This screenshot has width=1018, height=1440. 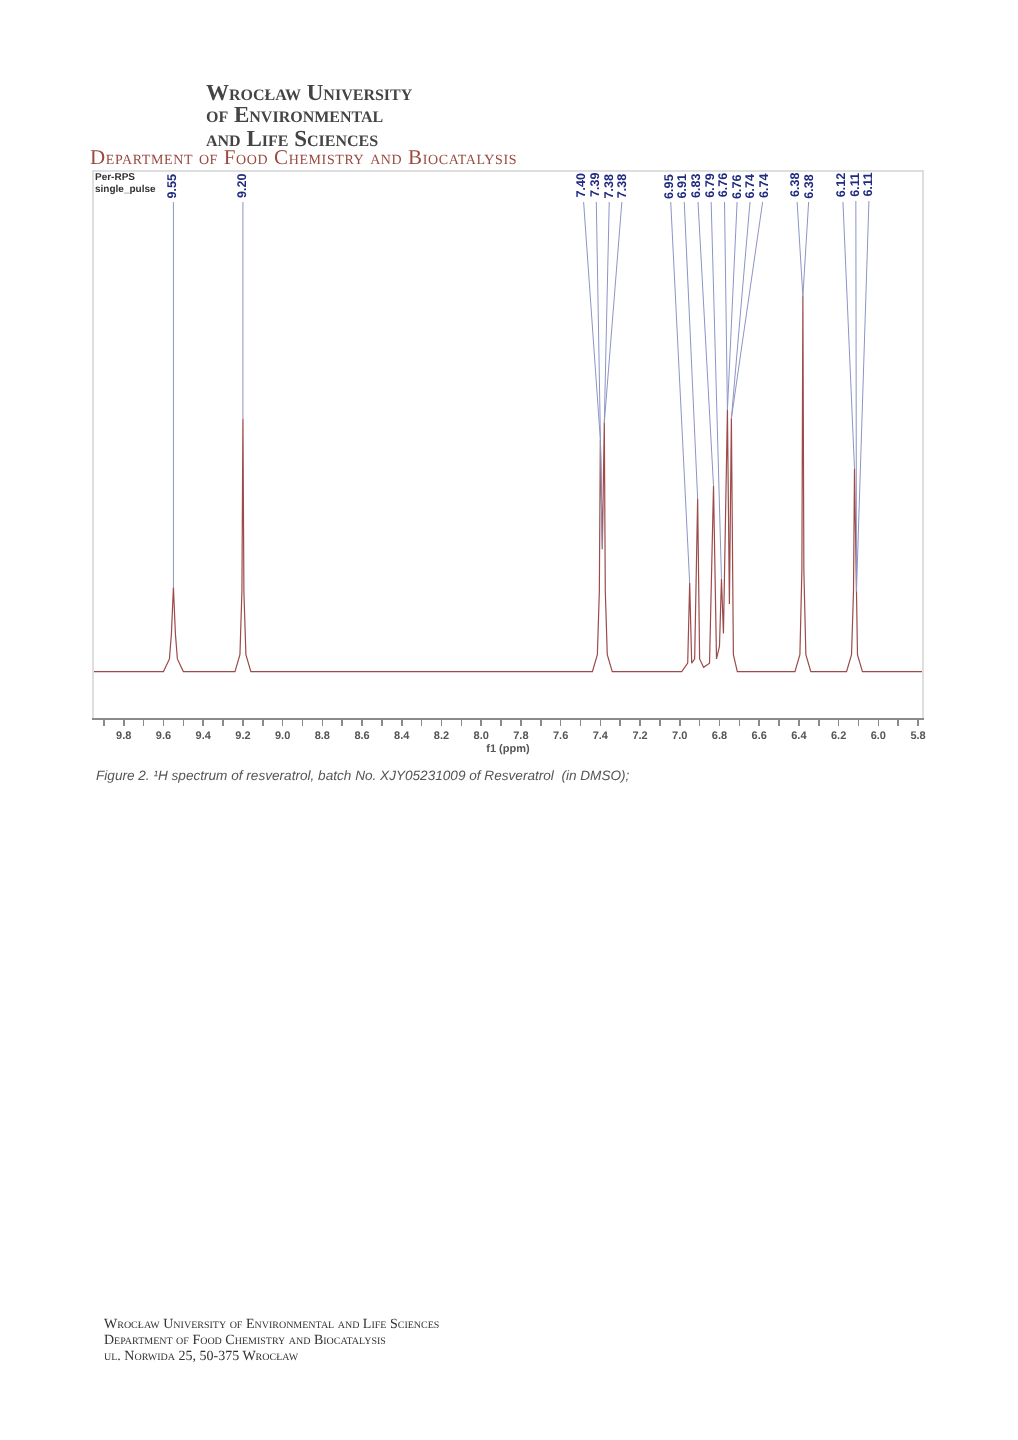 What do you see at coordinates (309, 116) in the screenshot?
I see `chart-title: Wrocław University of Environmental and Life Sciences` at bounding box center [309, 116].